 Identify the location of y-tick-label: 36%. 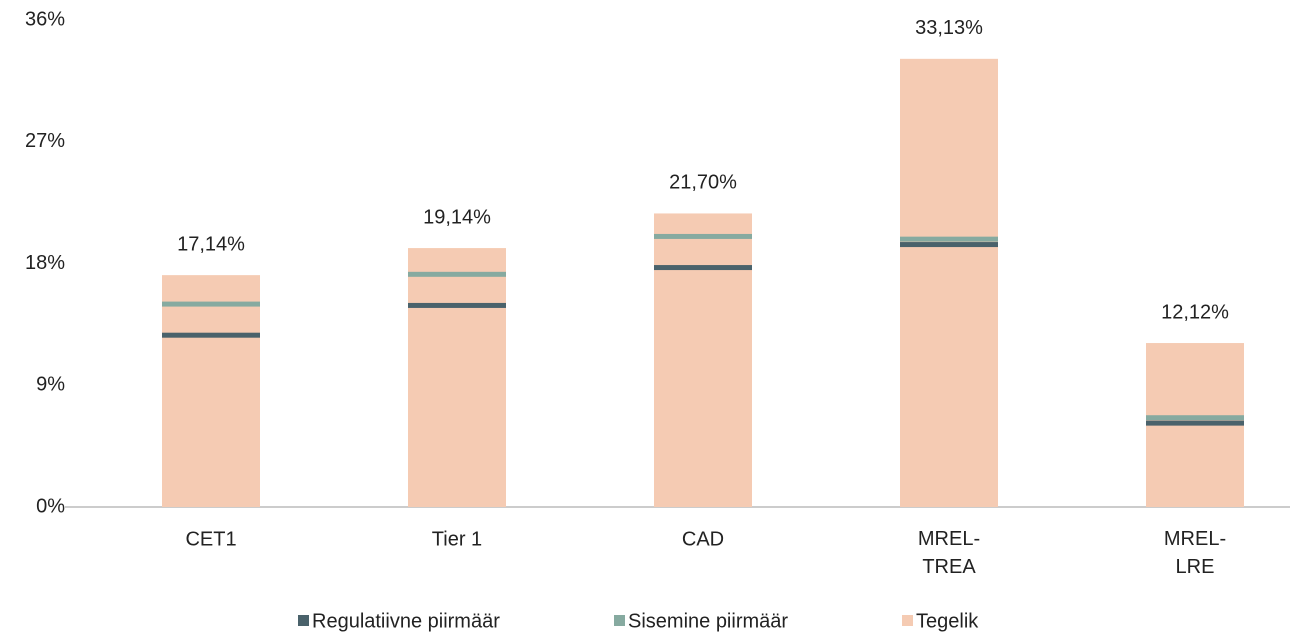
(45, 19).